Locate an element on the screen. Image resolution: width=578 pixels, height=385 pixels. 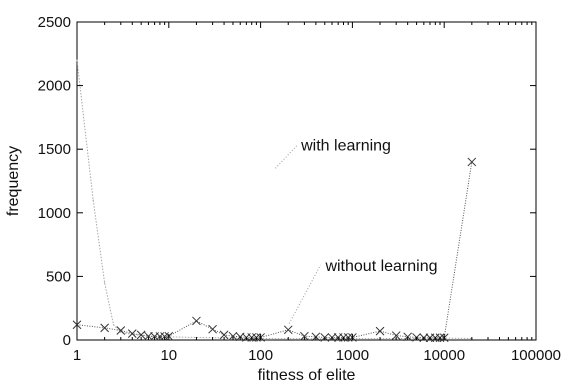
x-axis-title: fitness of elite is located at coordinates (307, 375).